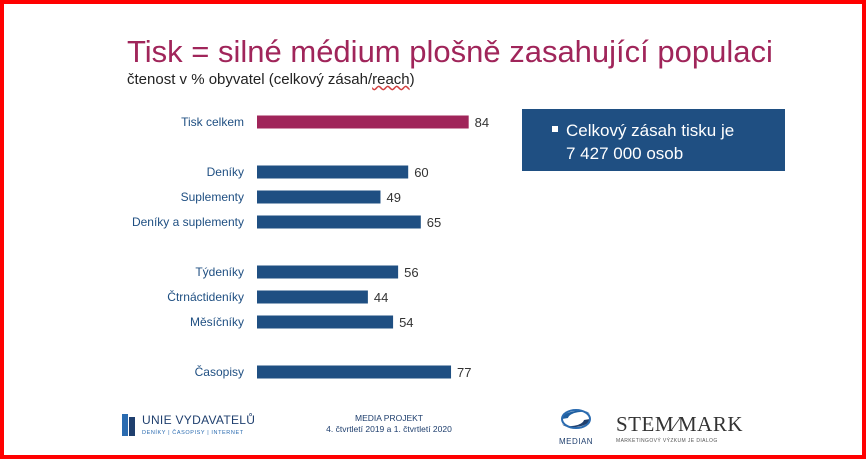 This screenshot has width=866, height=463. What do you see at coordinates (199, 420) in the screenshot?
I see `union-name: UNIE VYDAVATELŮ` at bounding box center [199, 420].